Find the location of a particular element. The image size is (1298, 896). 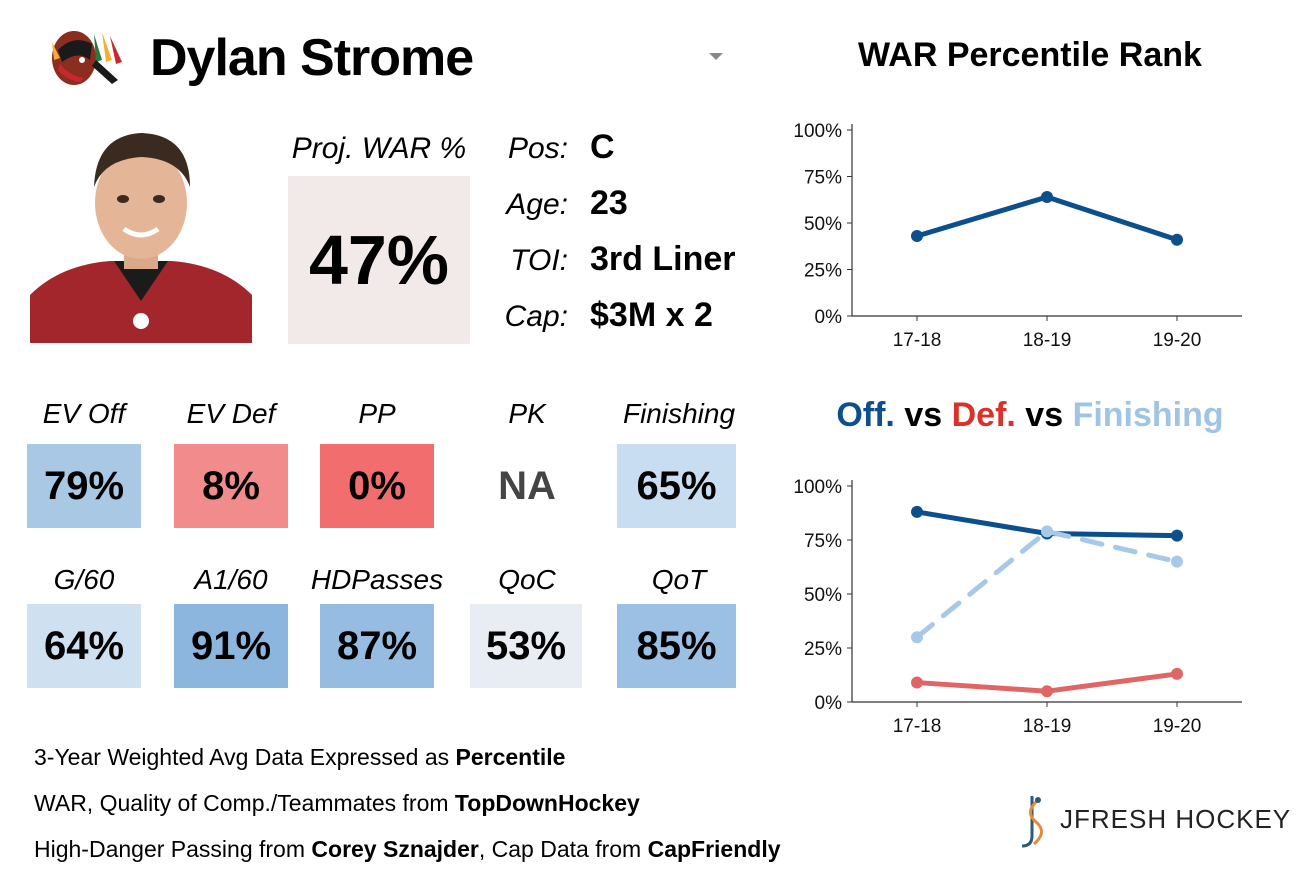

info-value: 23 is located at coordinates (609, 203).